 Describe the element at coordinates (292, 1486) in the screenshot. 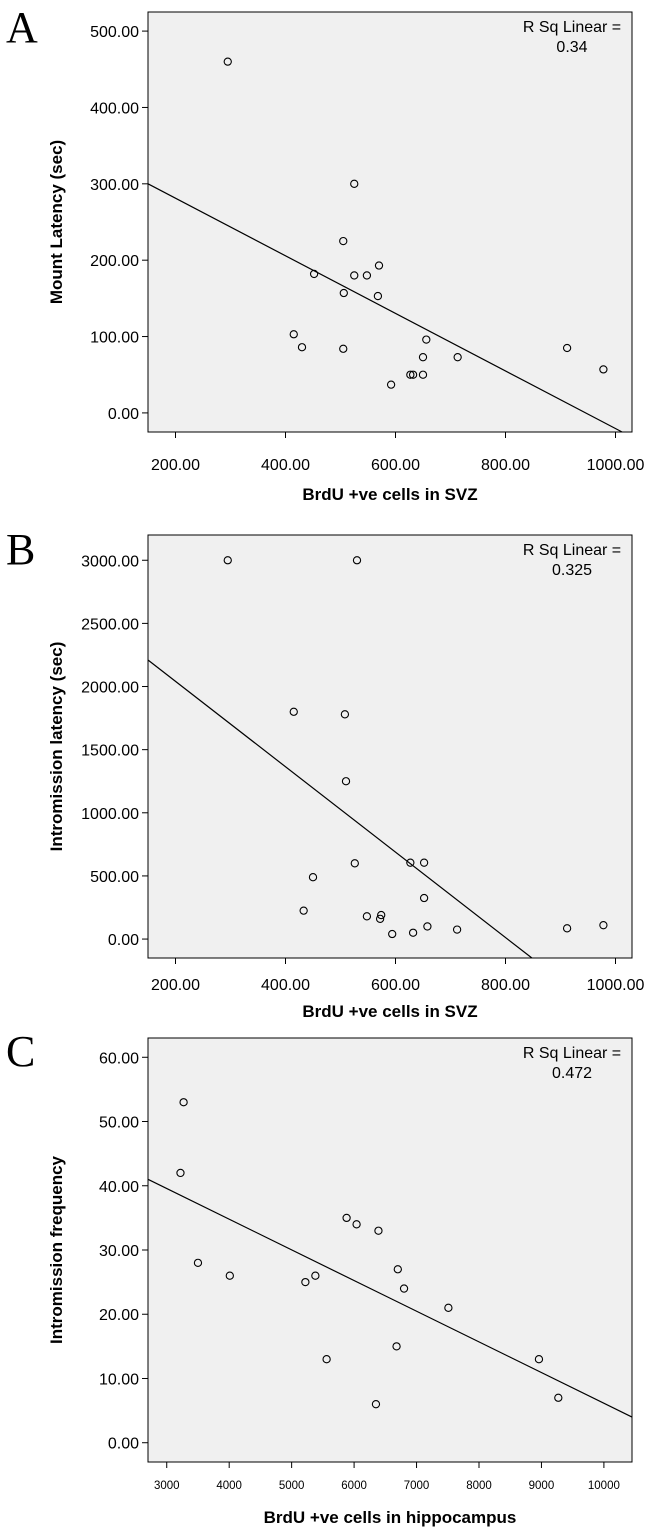

I see `x-tick-label: 5000` at that location.